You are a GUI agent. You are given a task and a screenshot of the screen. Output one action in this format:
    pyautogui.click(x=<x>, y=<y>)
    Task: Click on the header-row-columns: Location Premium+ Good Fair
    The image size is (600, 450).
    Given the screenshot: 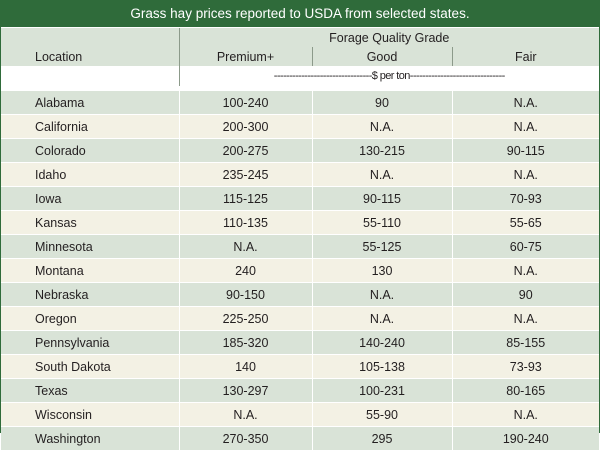 What is the action you would take?
    pyautogui.click(x=300, y=56)
    